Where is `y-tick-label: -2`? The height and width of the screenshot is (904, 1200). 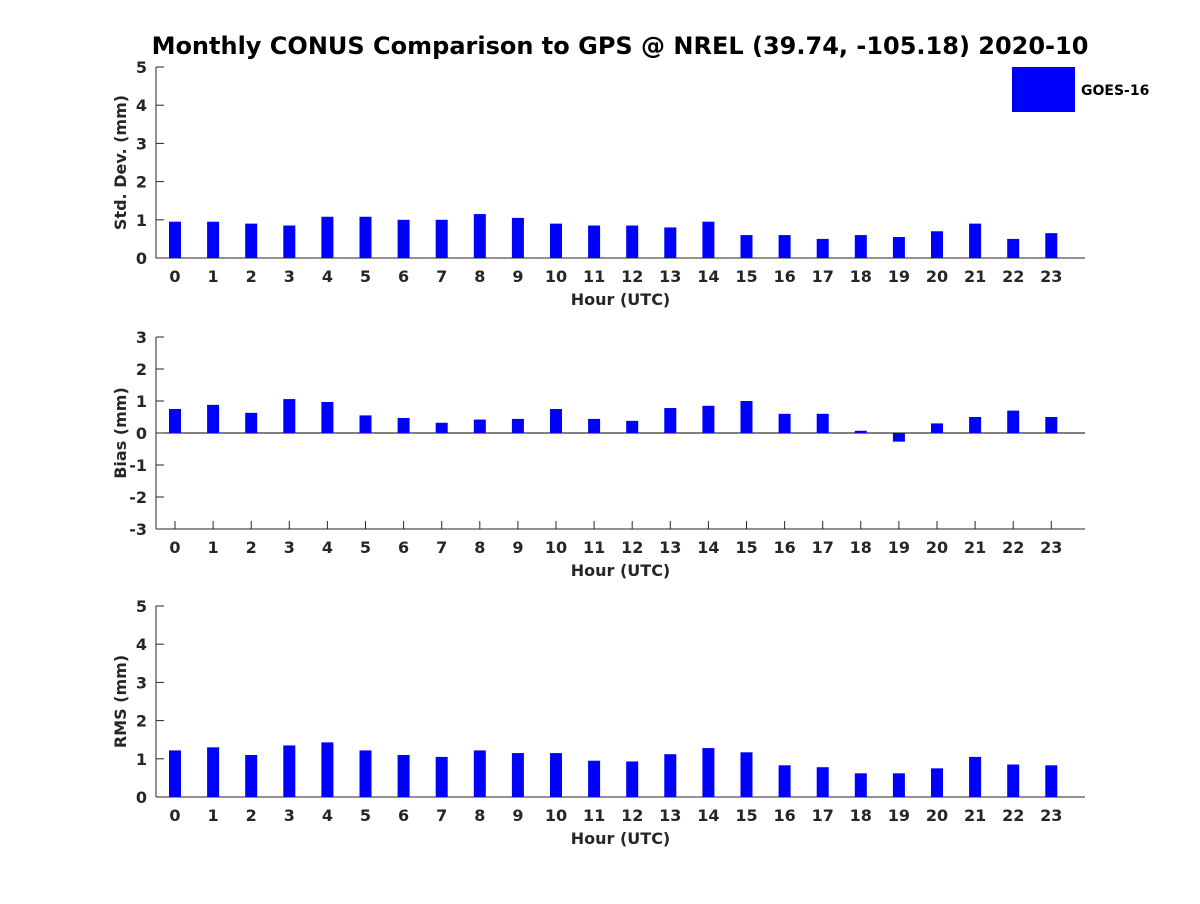
y-tick-label: -2 is located at coordinates (138, 497).